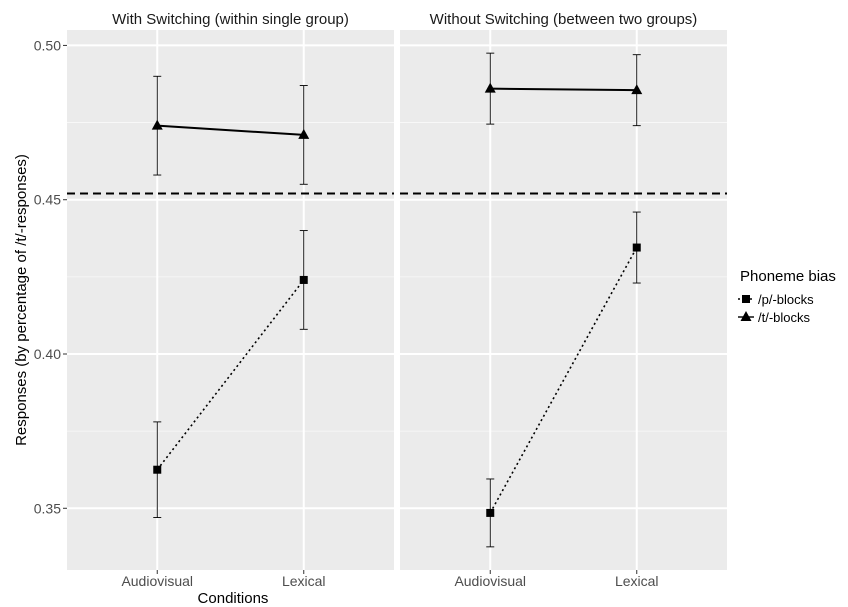 This screenshot has height=607, width=848. I want to click on legend-key-square, so click(746, 299).